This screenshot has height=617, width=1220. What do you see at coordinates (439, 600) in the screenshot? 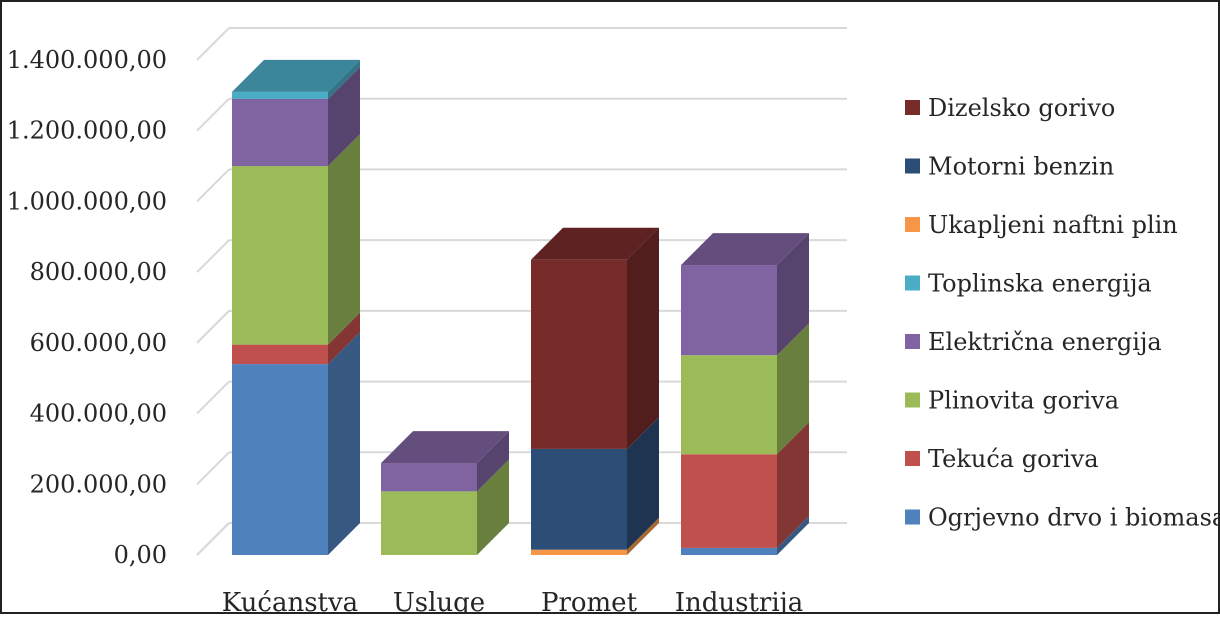
I see `x-category-label: Usluge` at bounding box center [439, 600].